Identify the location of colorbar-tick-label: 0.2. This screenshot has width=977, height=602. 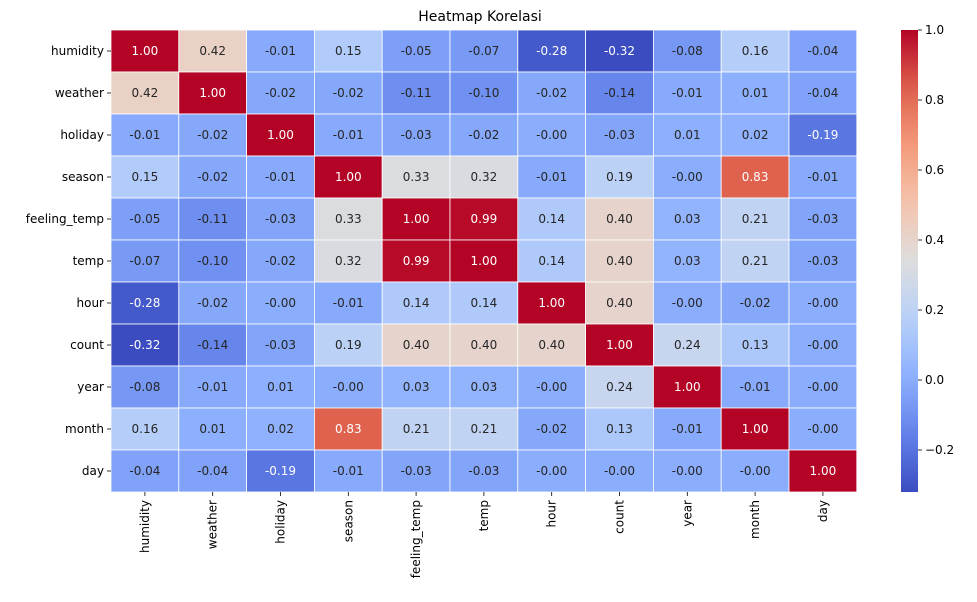
(934, 310).